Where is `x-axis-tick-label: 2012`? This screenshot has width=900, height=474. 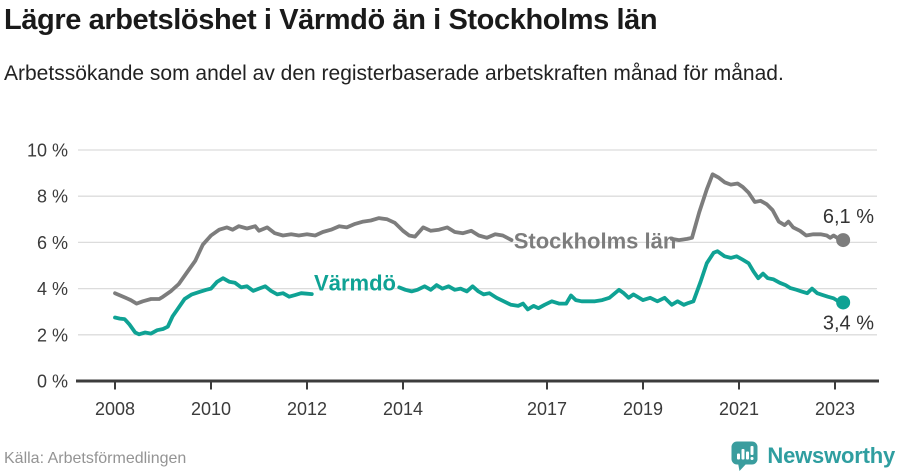 x-axis-tick-label: 2012 is located at coordinates (307, 409).